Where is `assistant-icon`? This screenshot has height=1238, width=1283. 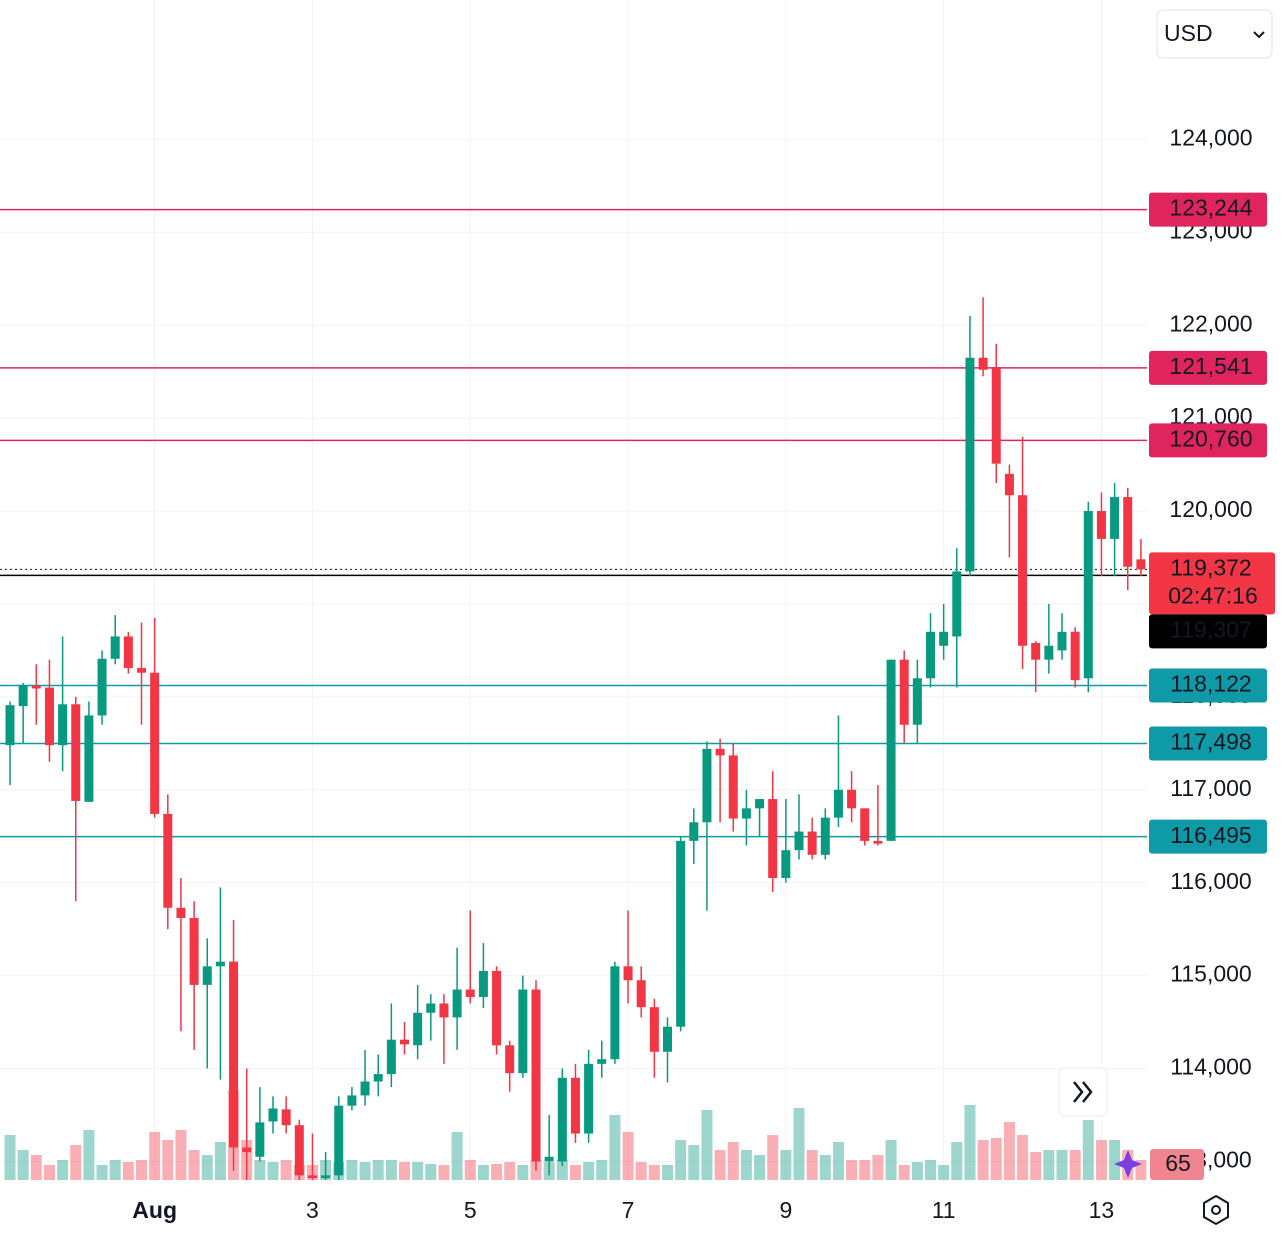 assistant-icon is located at coordinates (1128, 1164).